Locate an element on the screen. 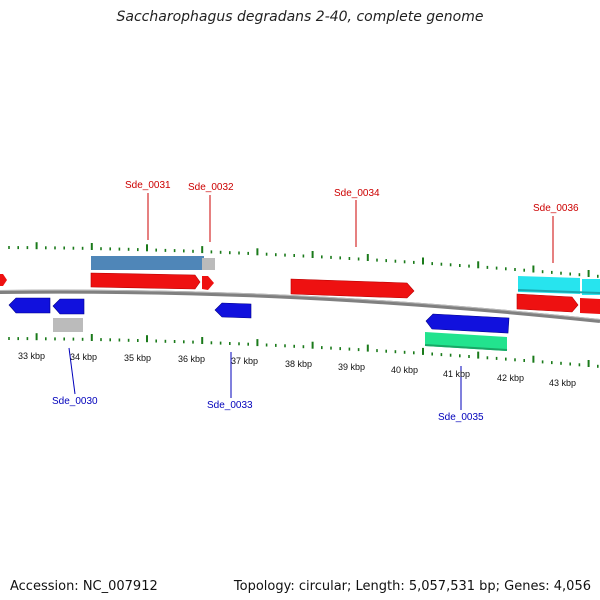 This screenshot has width=600, height=600. steelblue-feature is located at coordinates (147, 263).